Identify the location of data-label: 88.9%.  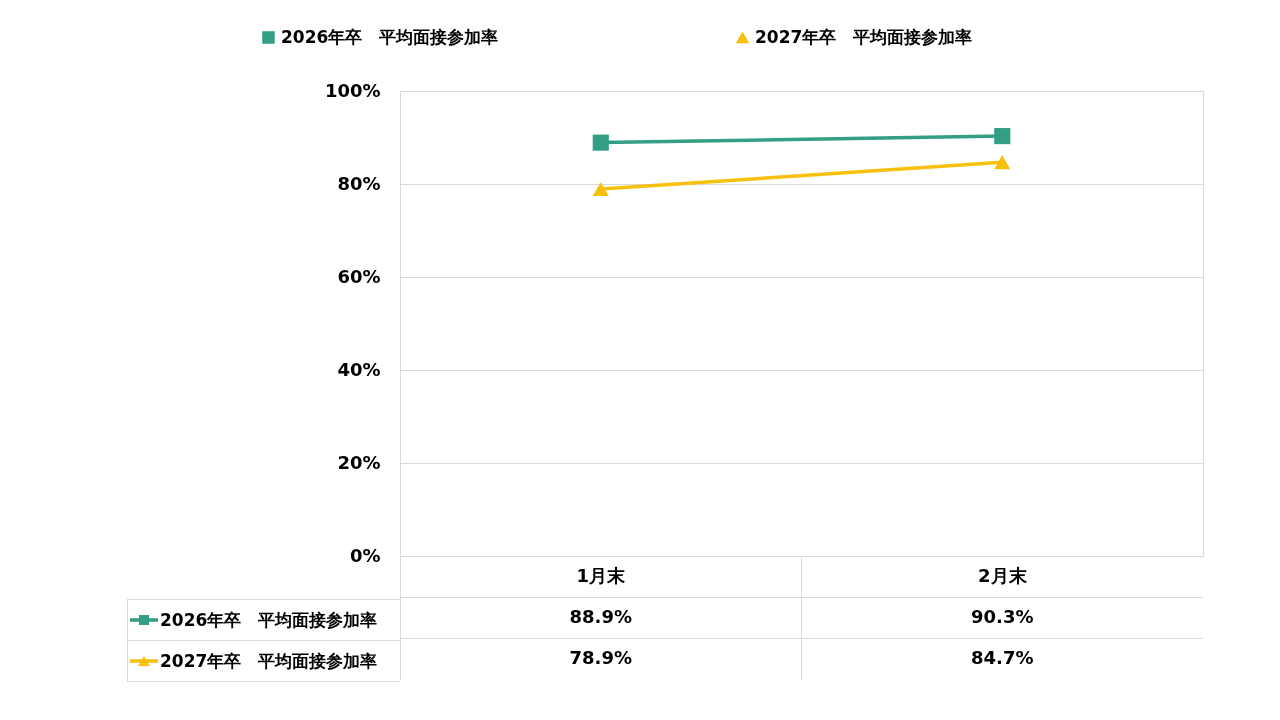
(600, 616).